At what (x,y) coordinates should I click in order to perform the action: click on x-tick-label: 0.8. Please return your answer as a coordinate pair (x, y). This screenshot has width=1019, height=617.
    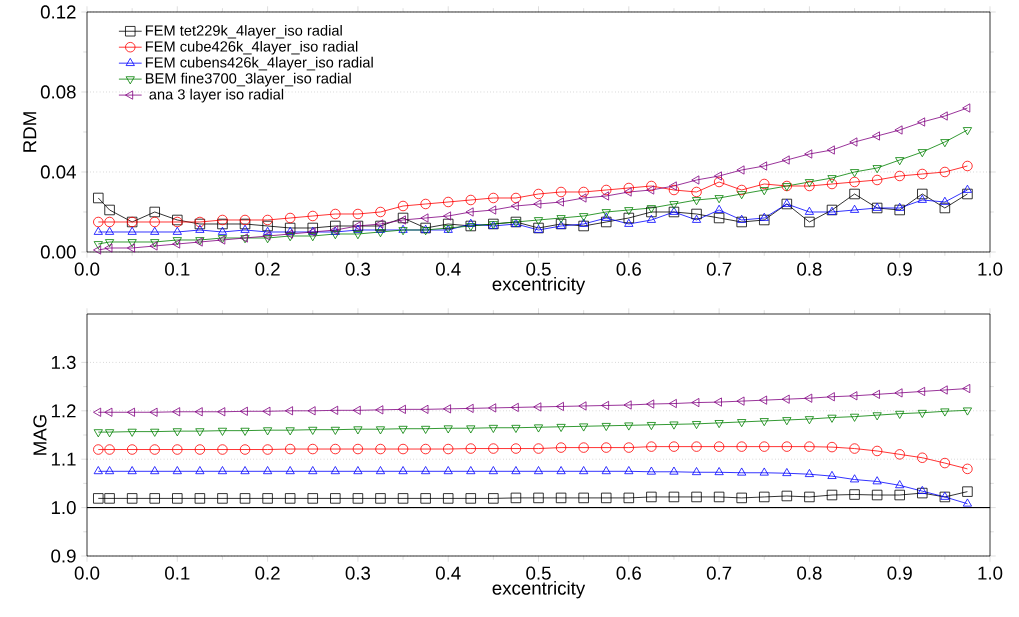
    Looking at the image, I should click on (809, 269).